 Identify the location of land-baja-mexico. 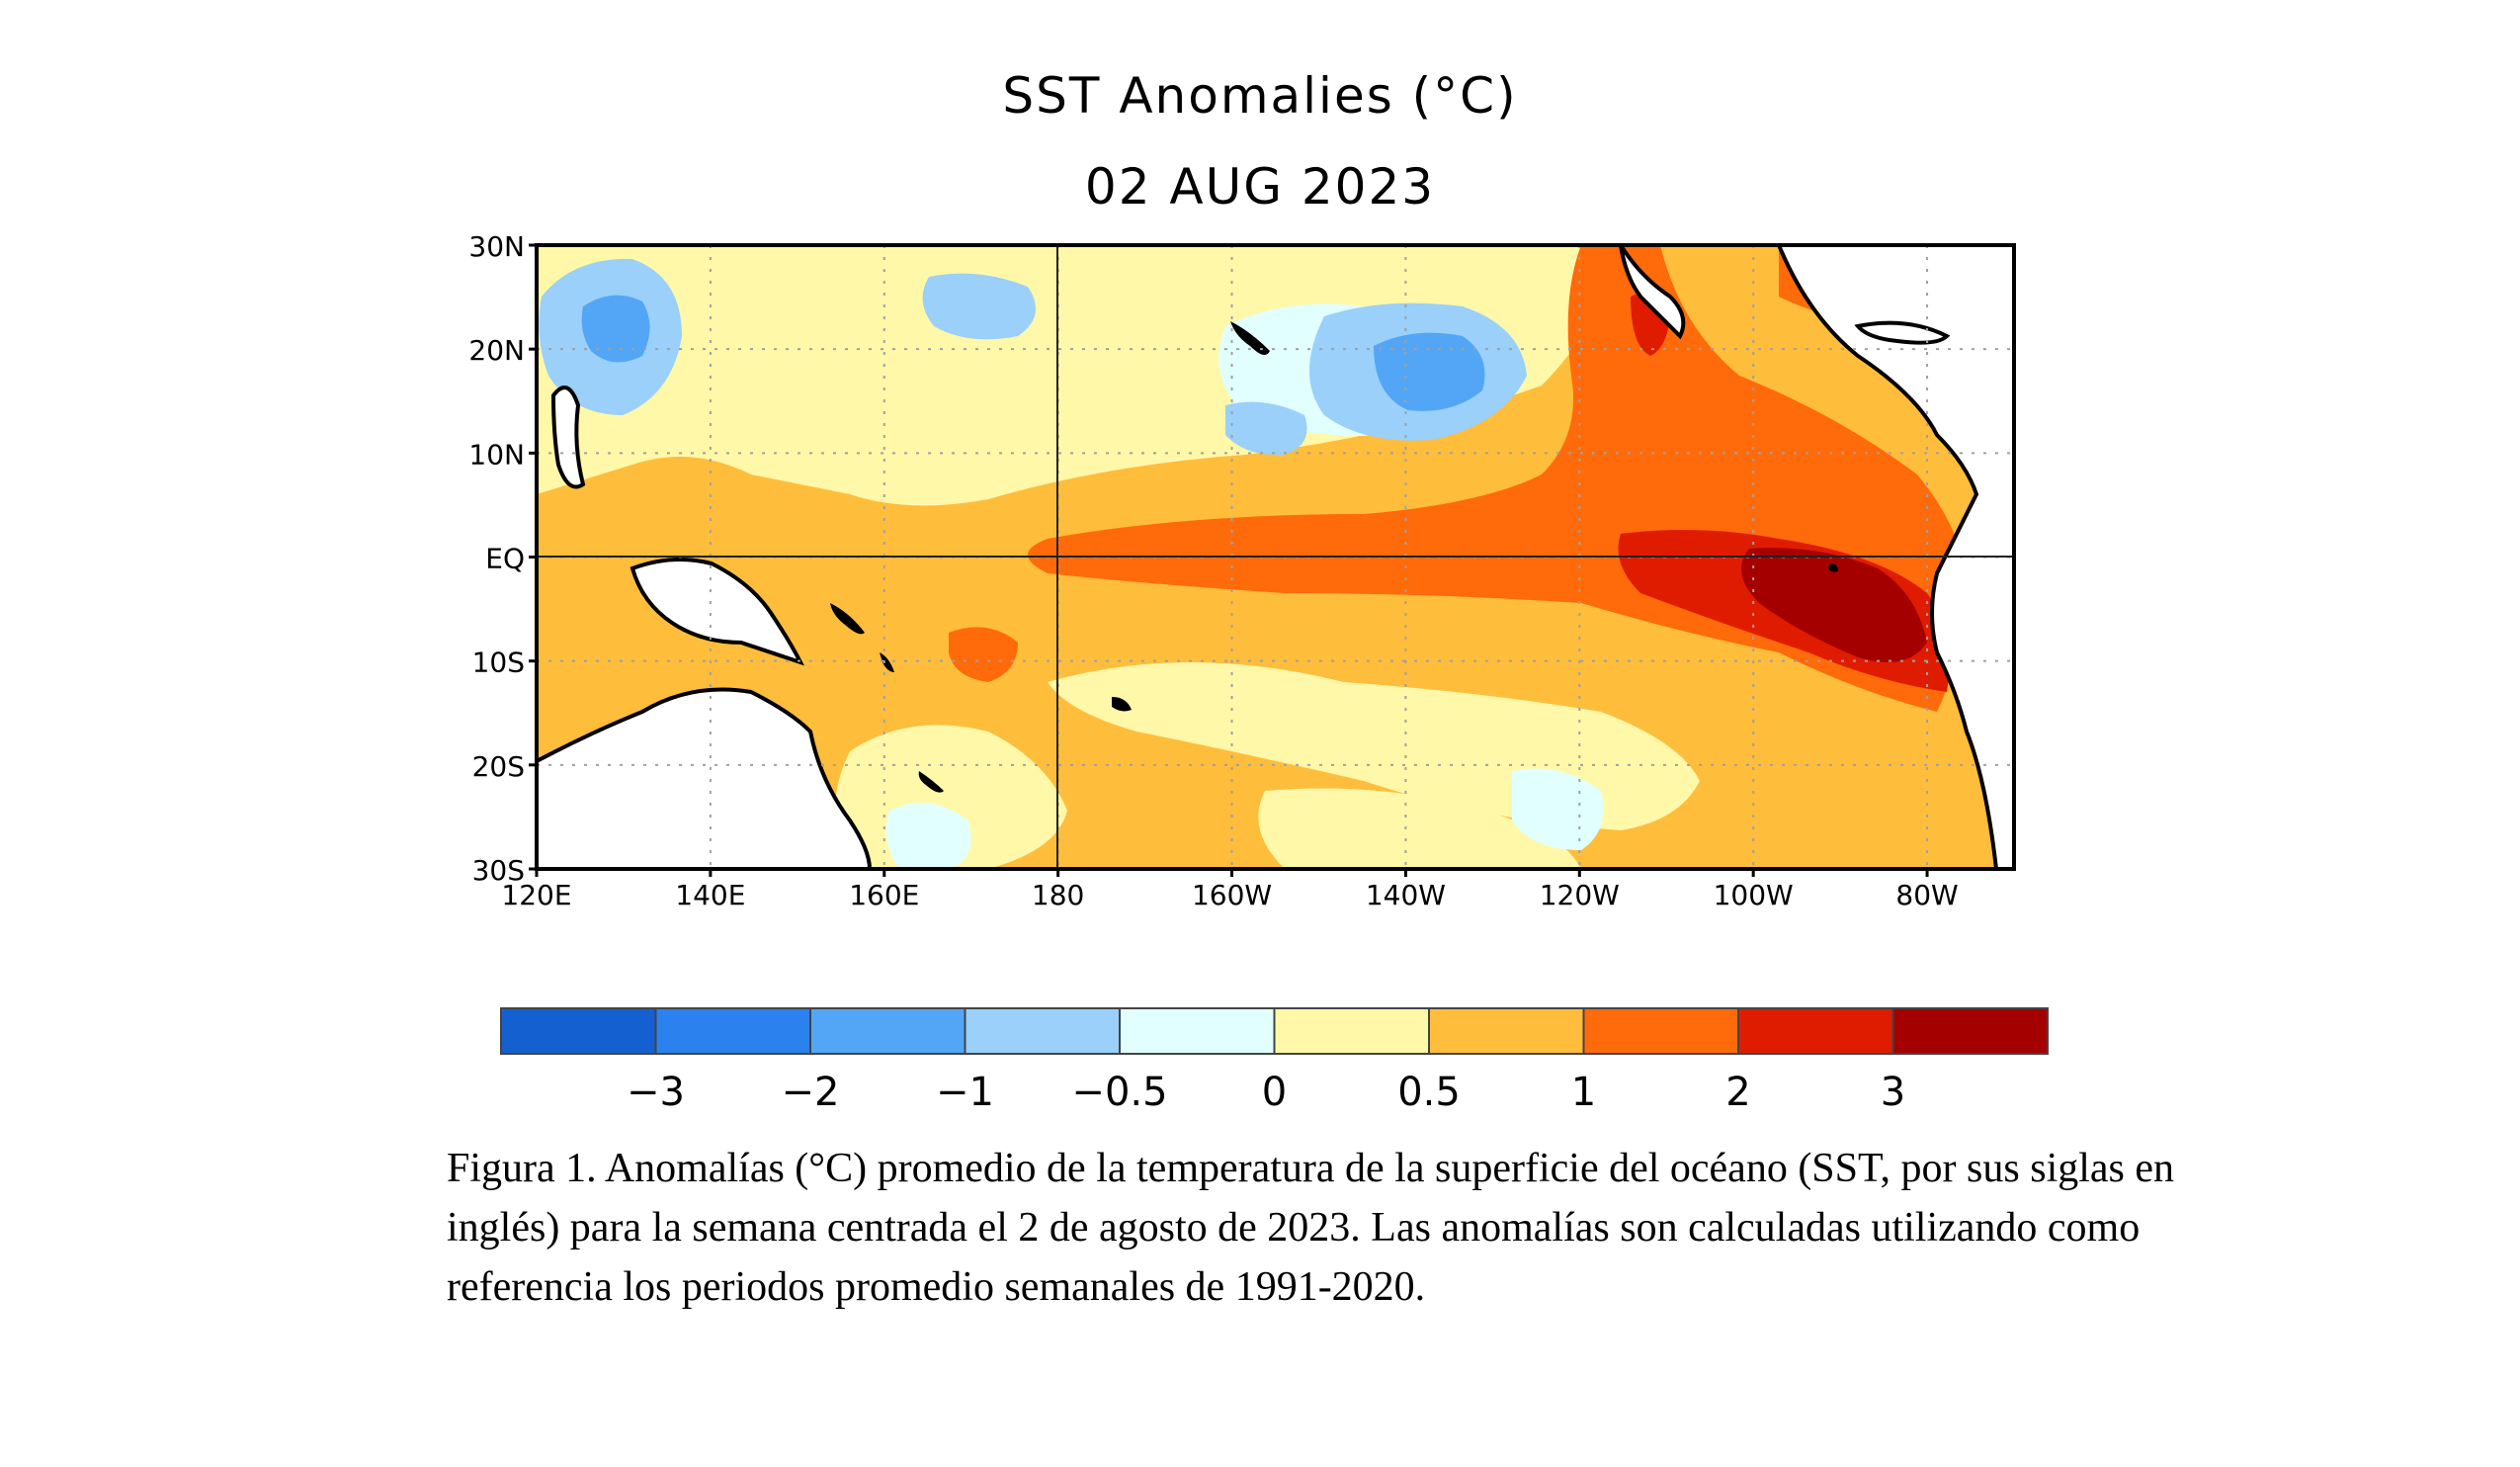
(1652, 292).